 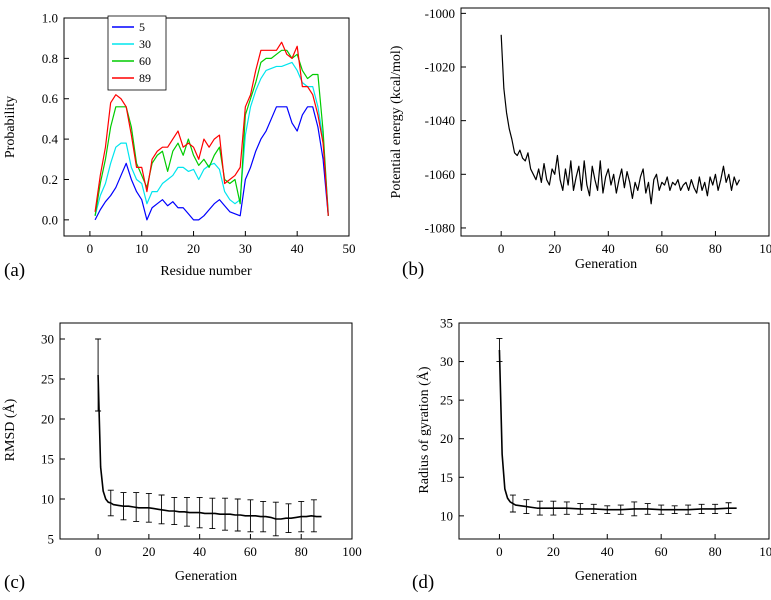 I want to click on y-tick-label: 0.2, so click(x=50, y=179).